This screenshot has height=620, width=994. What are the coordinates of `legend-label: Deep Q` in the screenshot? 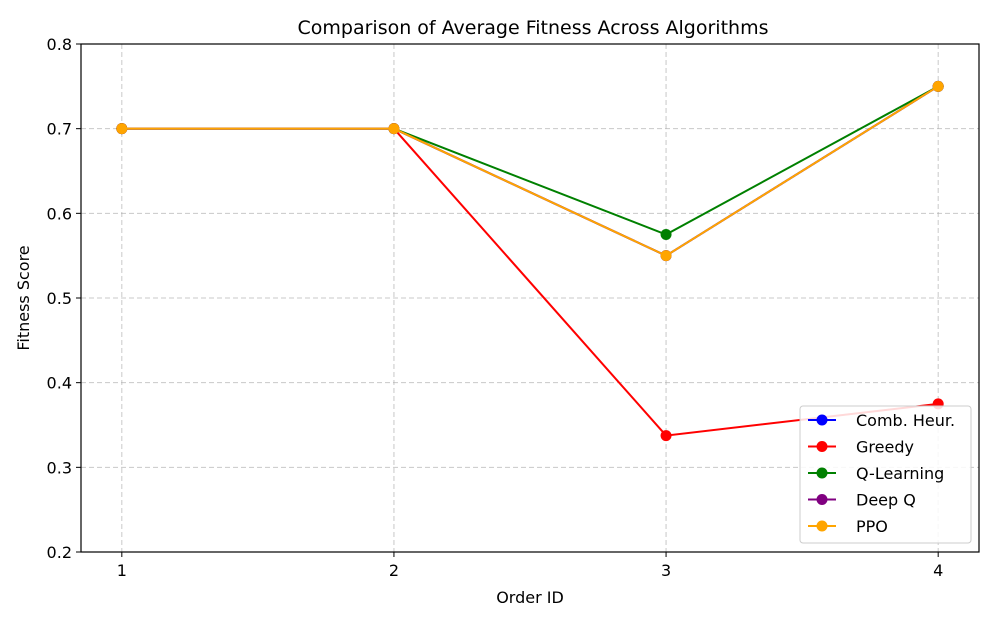 It's located at (886, 500).